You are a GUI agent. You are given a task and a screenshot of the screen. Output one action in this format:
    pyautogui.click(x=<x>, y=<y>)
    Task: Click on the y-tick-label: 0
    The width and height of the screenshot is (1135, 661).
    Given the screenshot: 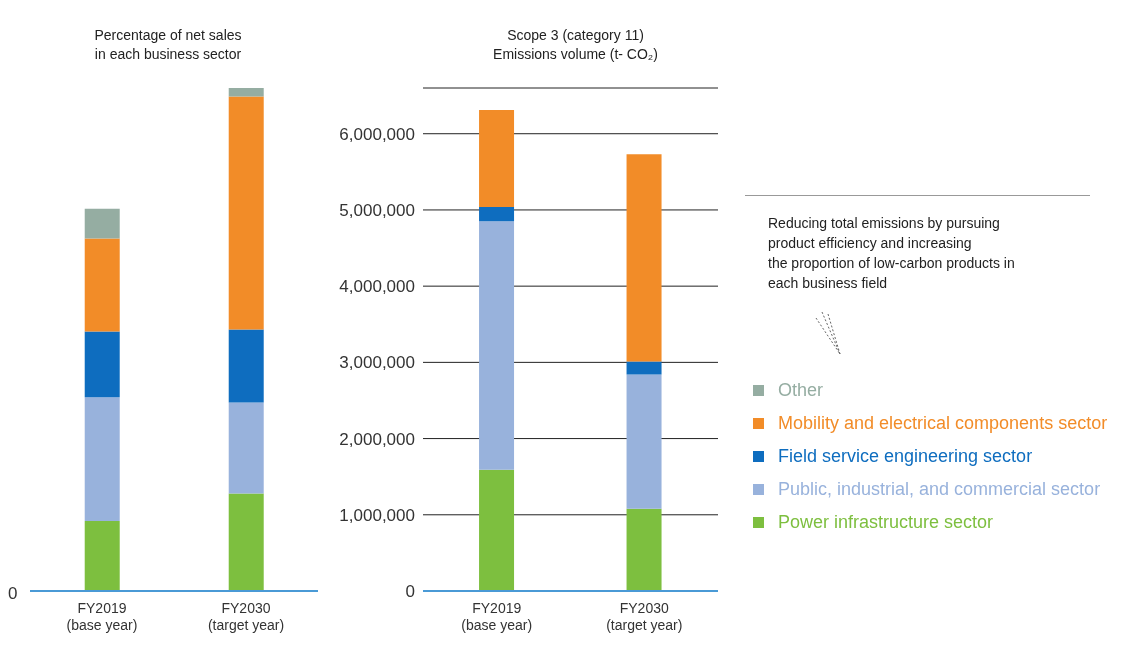 What is the action you would take?
    pyautogui.click(x=410, y=592)
    